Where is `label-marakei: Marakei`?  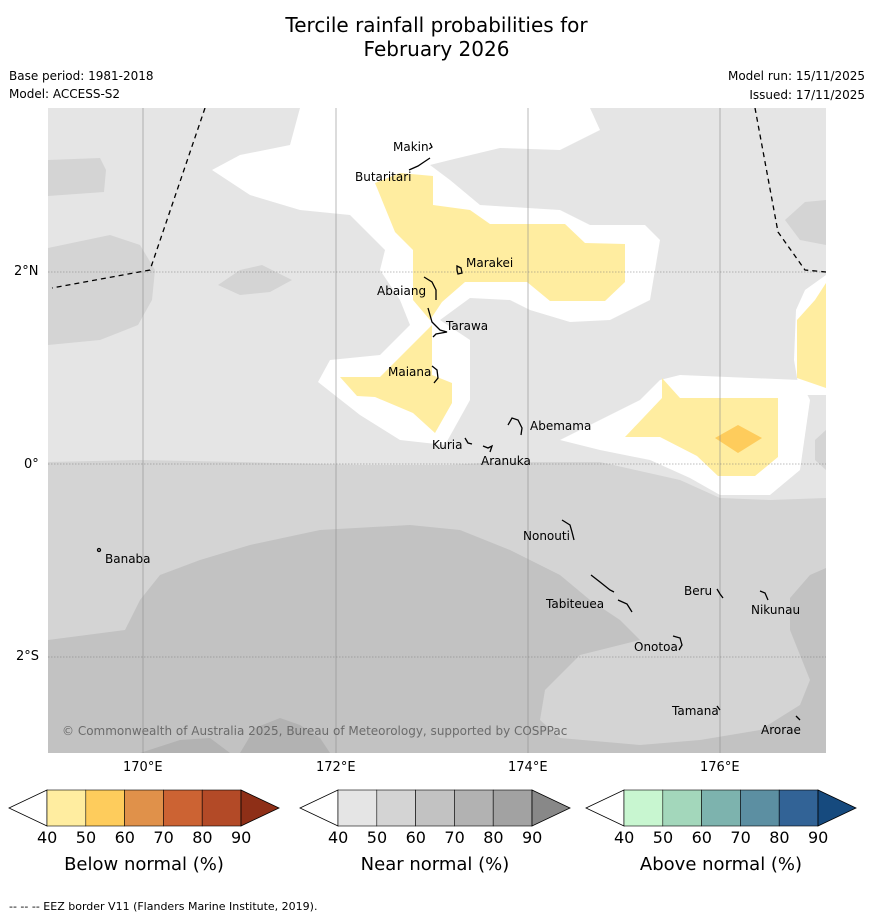 label-marakei: Marakei is located at coordinates (490, 263).